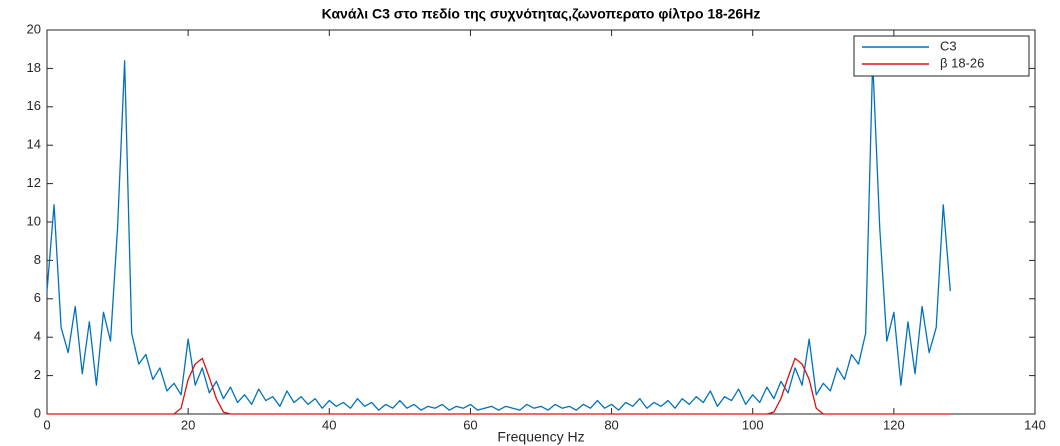 The width and height of the screenshot is (1060, 446). What do you see at coordinates (962, 62) in the screenshot?
I see `legend-label: β 18-26` at bounding box center [962, 62].